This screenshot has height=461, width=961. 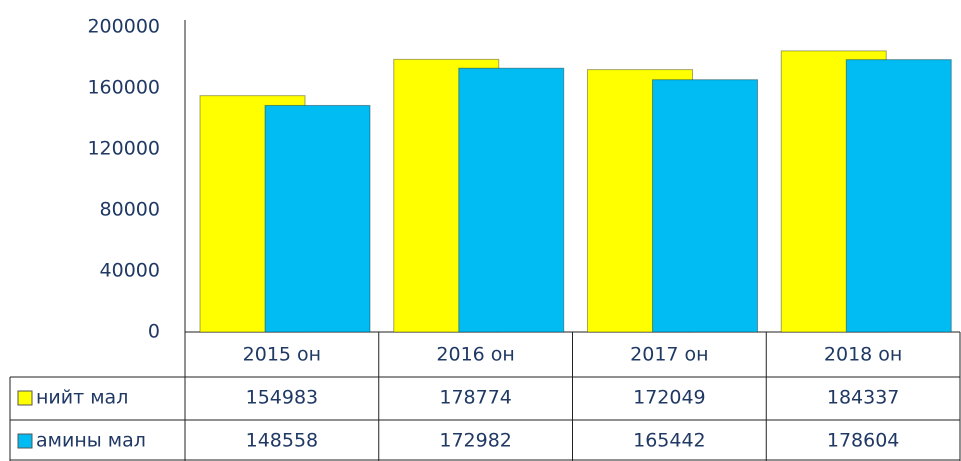 What do you see at coordinates (863, 398) in the screenshot?
I see `table-value: 184337` at bounding box center [863, 398].